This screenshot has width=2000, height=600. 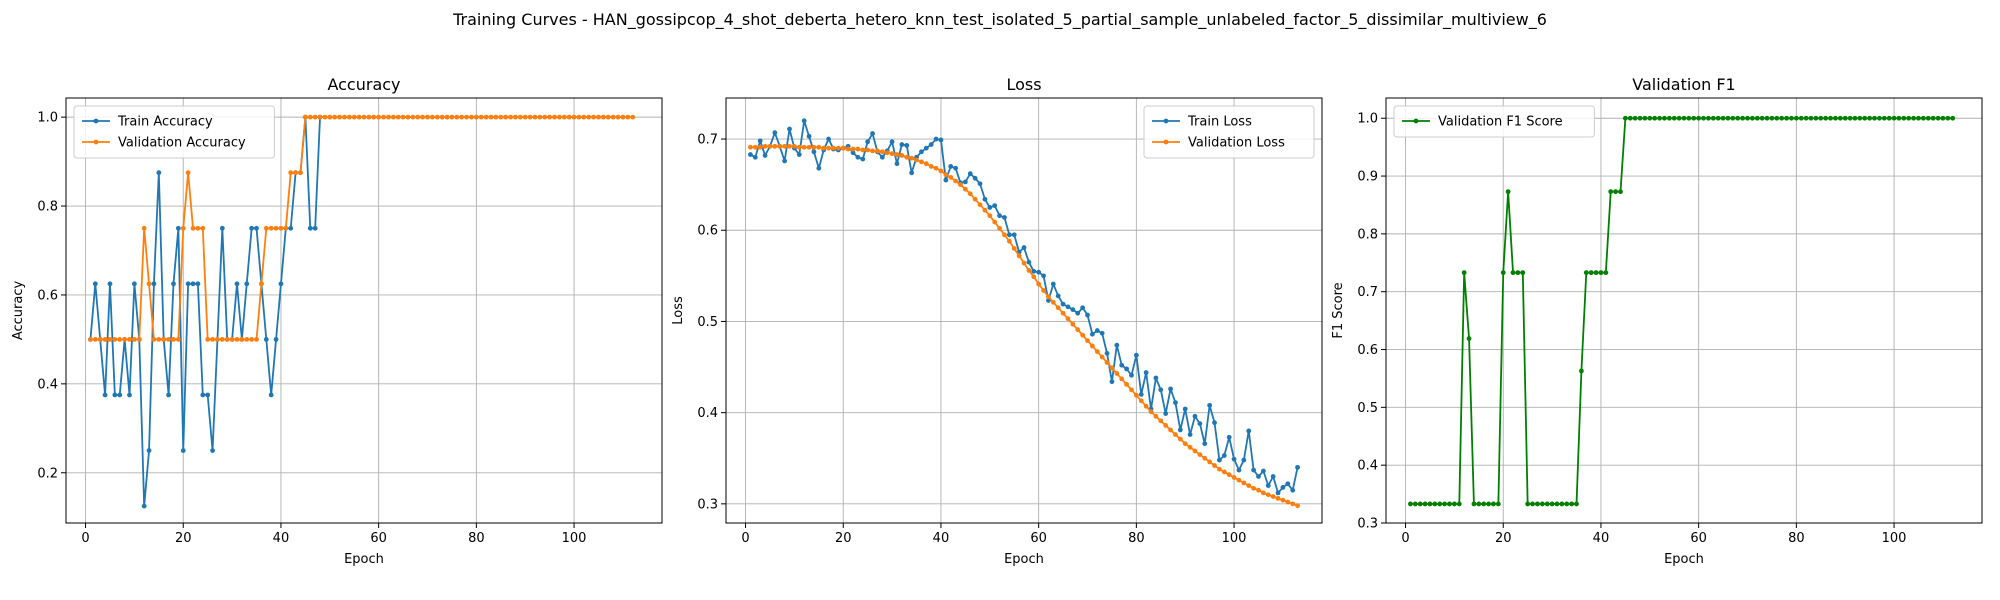 What do you see at coordinates (1236, 143) in the screenshot?
I see `legend-label: Validation Loss` at bounding box center [1236, 143].